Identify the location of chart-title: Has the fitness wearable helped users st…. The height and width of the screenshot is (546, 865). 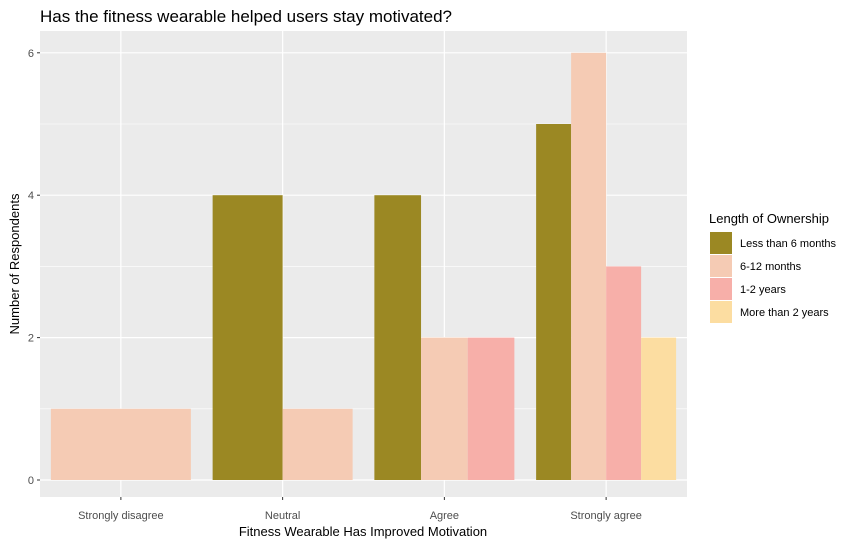
(246, 16).